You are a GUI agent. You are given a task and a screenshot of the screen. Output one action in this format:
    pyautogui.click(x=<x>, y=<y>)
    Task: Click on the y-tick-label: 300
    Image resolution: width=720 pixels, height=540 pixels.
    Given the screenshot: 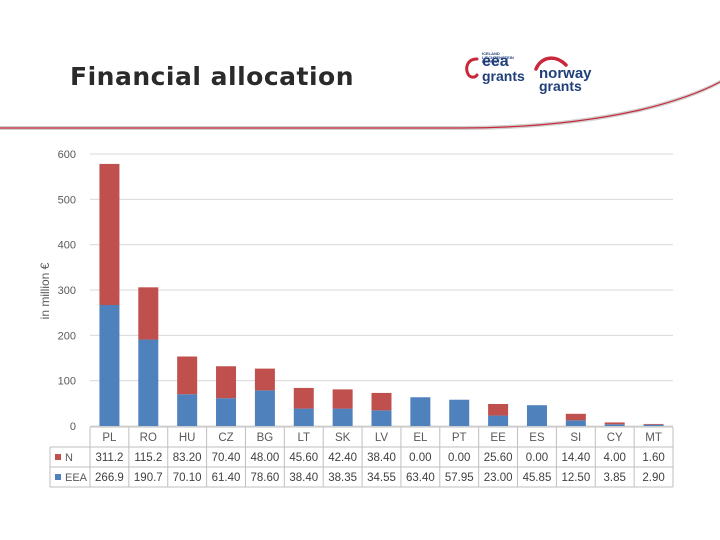 What is the action you would take?
    pyautogui.click(x=67, y=291)
    